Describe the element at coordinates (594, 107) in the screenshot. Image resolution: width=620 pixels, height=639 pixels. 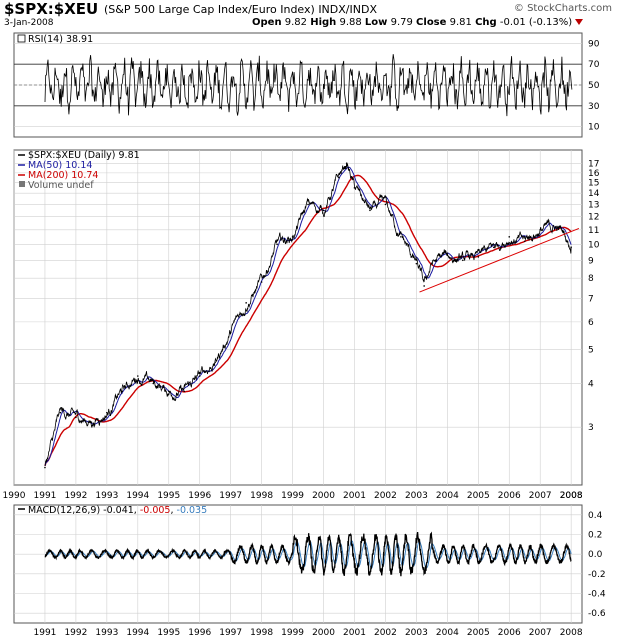
I see `rsi-tick-label: 30` at that location.